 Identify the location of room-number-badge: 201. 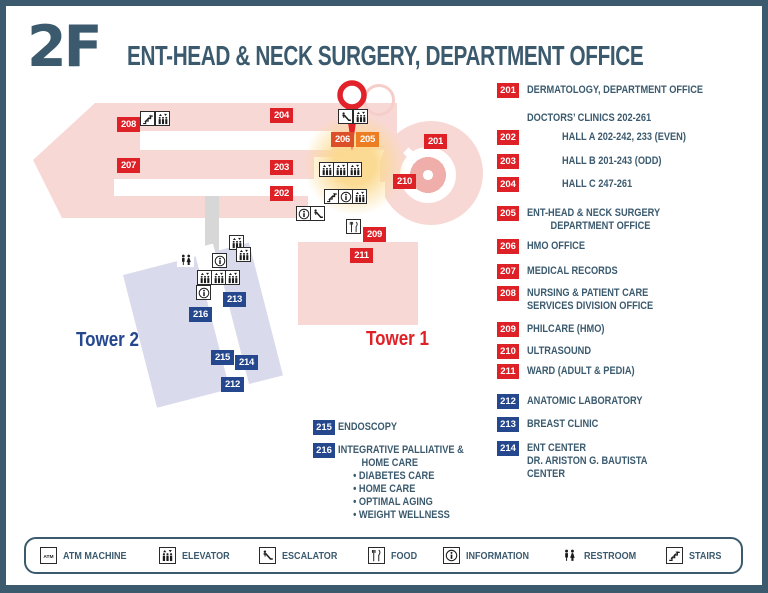
(508, 90).